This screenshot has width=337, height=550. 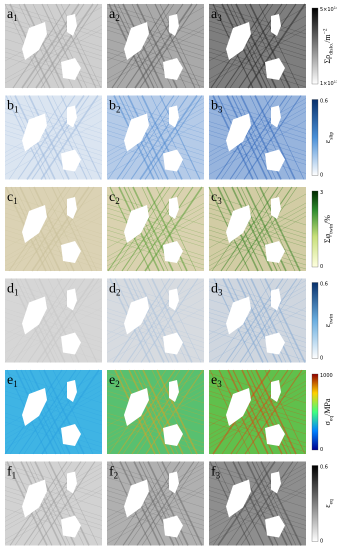 I want to click on panel: a3, so click(x=257, y=46).